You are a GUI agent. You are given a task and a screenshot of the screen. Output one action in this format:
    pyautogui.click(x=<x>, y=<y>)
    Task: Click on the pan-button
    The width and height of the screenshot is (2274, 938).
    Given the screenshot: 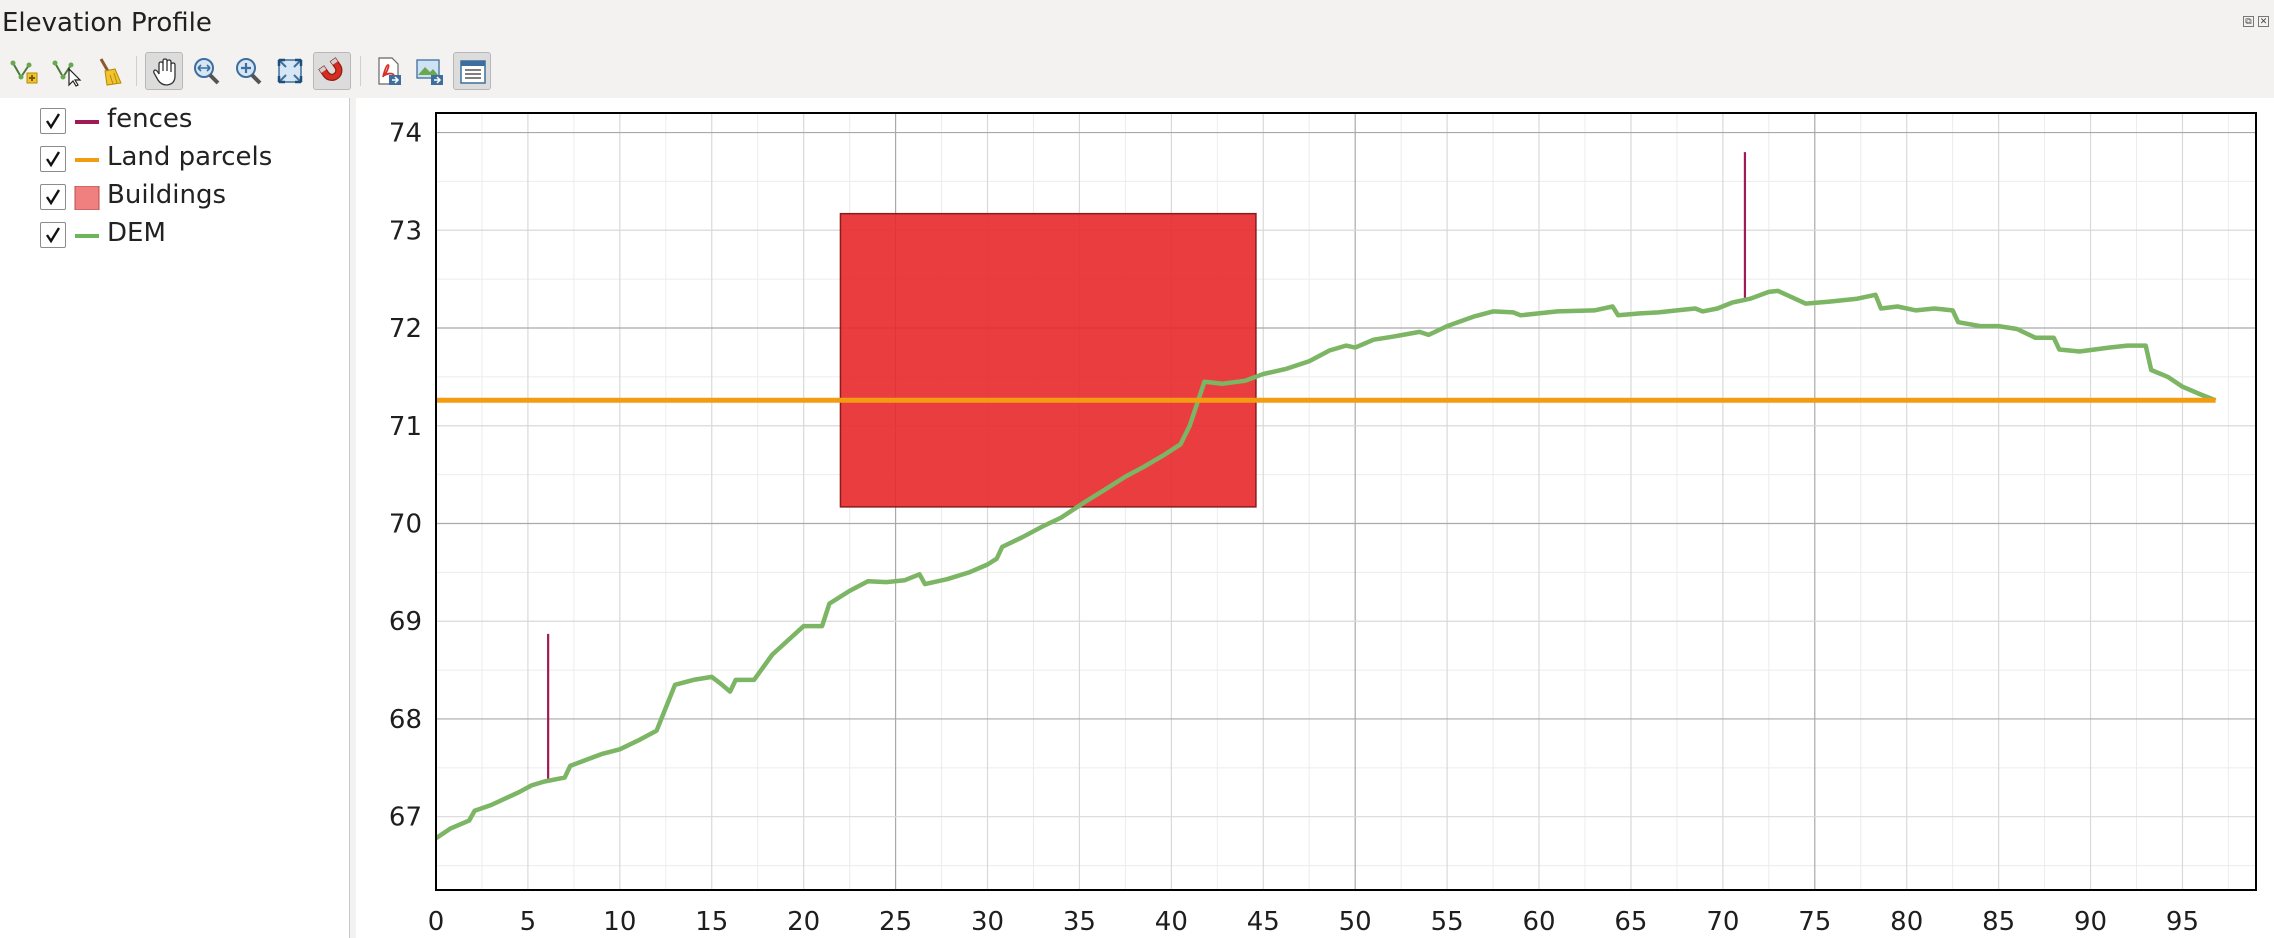 What is the action you would take?
    pyautogui.click(x=164, y=71)
    